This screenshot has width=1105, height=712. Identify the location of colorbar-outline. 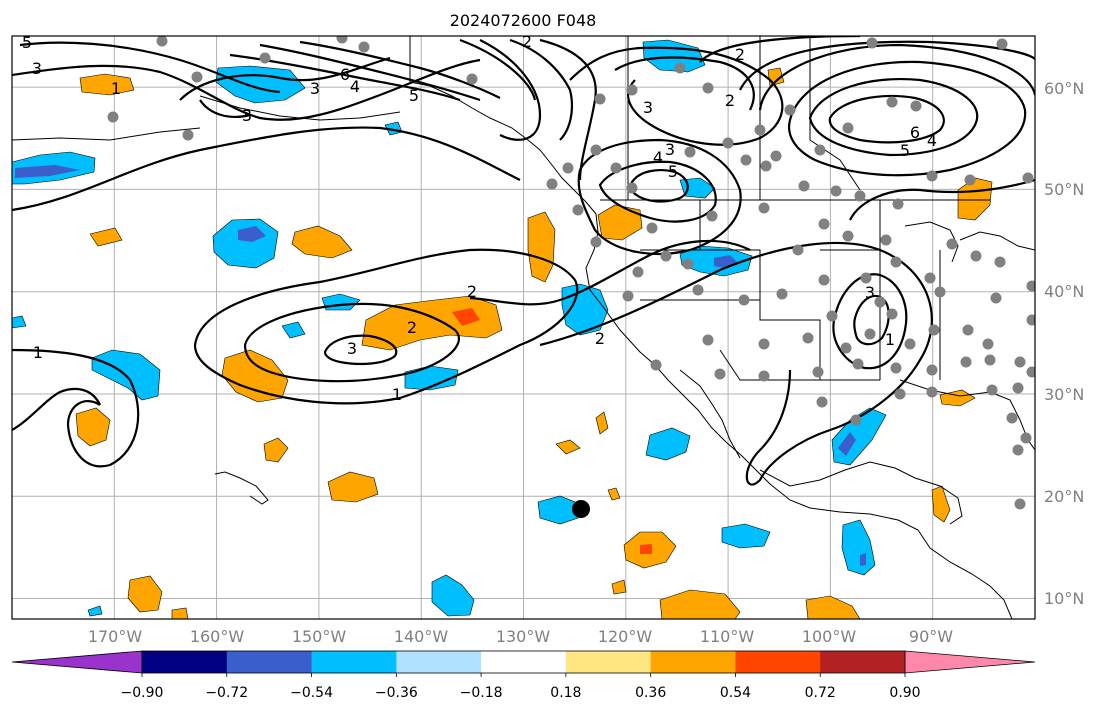
(523, 662).